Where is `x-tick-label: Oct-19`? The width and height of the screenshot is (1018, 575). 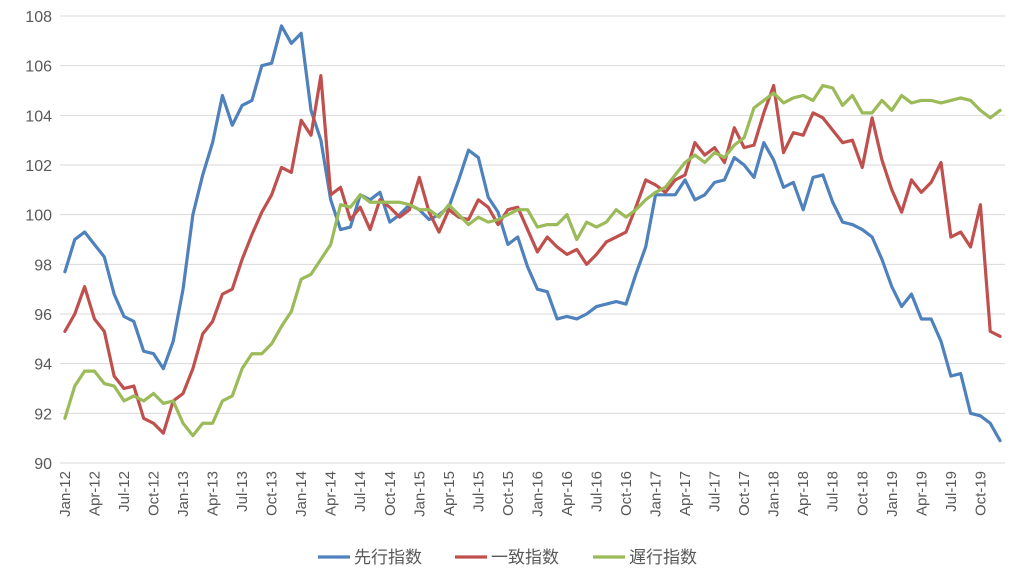
x-tick-label: Oct-19 is located at coordinates (980, 493).